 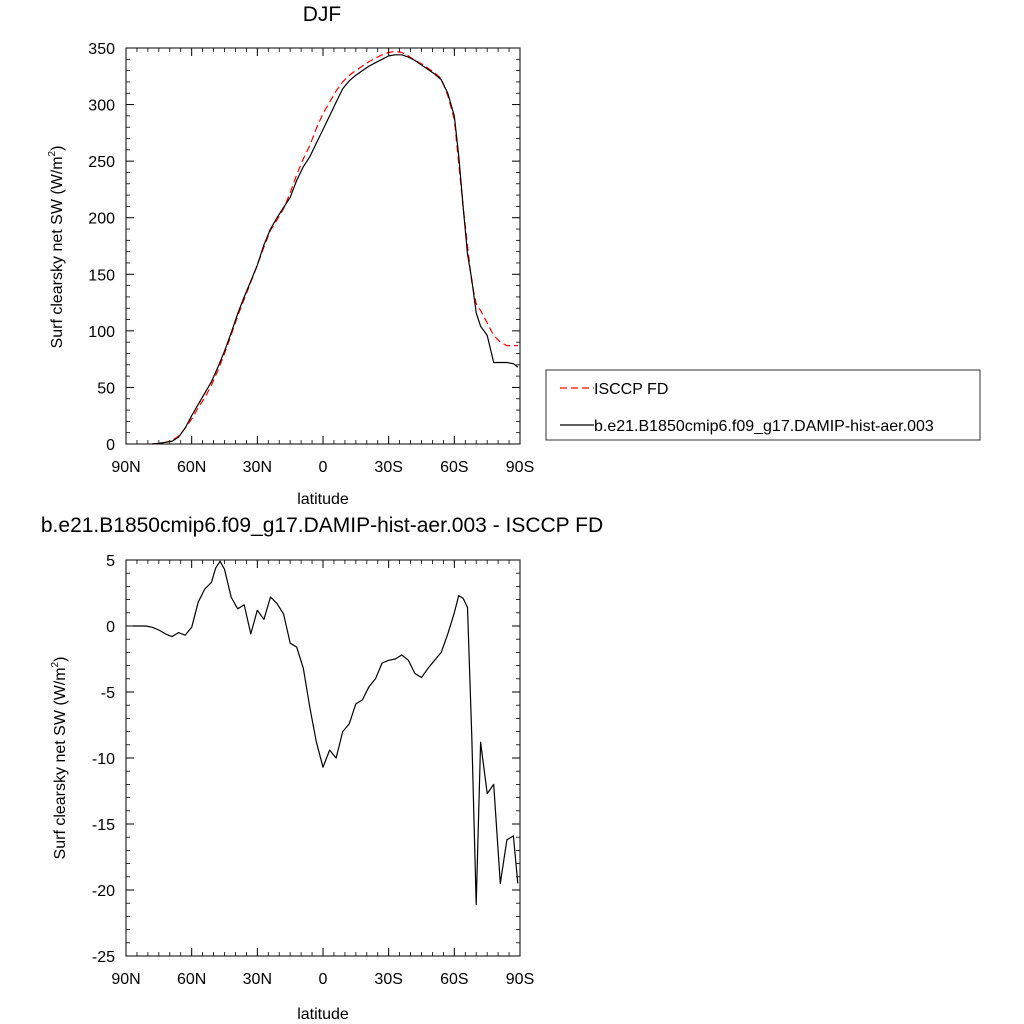 I want to click on top-x-tick-label: 90N, so click(x=125, y=467).